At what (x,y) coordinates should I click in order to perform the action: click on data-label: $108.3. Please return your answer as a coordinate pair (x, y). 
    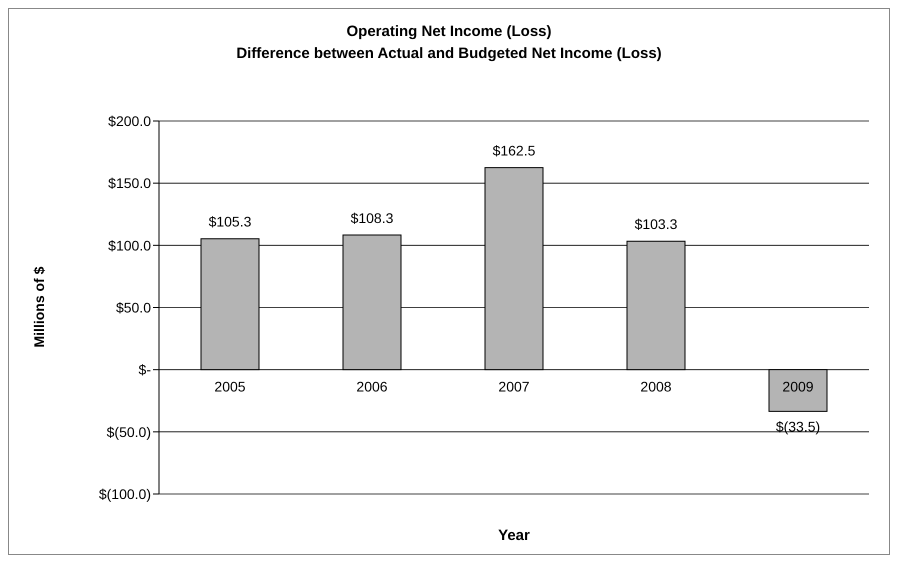
    Looking at the image, I should click on (372, 218).